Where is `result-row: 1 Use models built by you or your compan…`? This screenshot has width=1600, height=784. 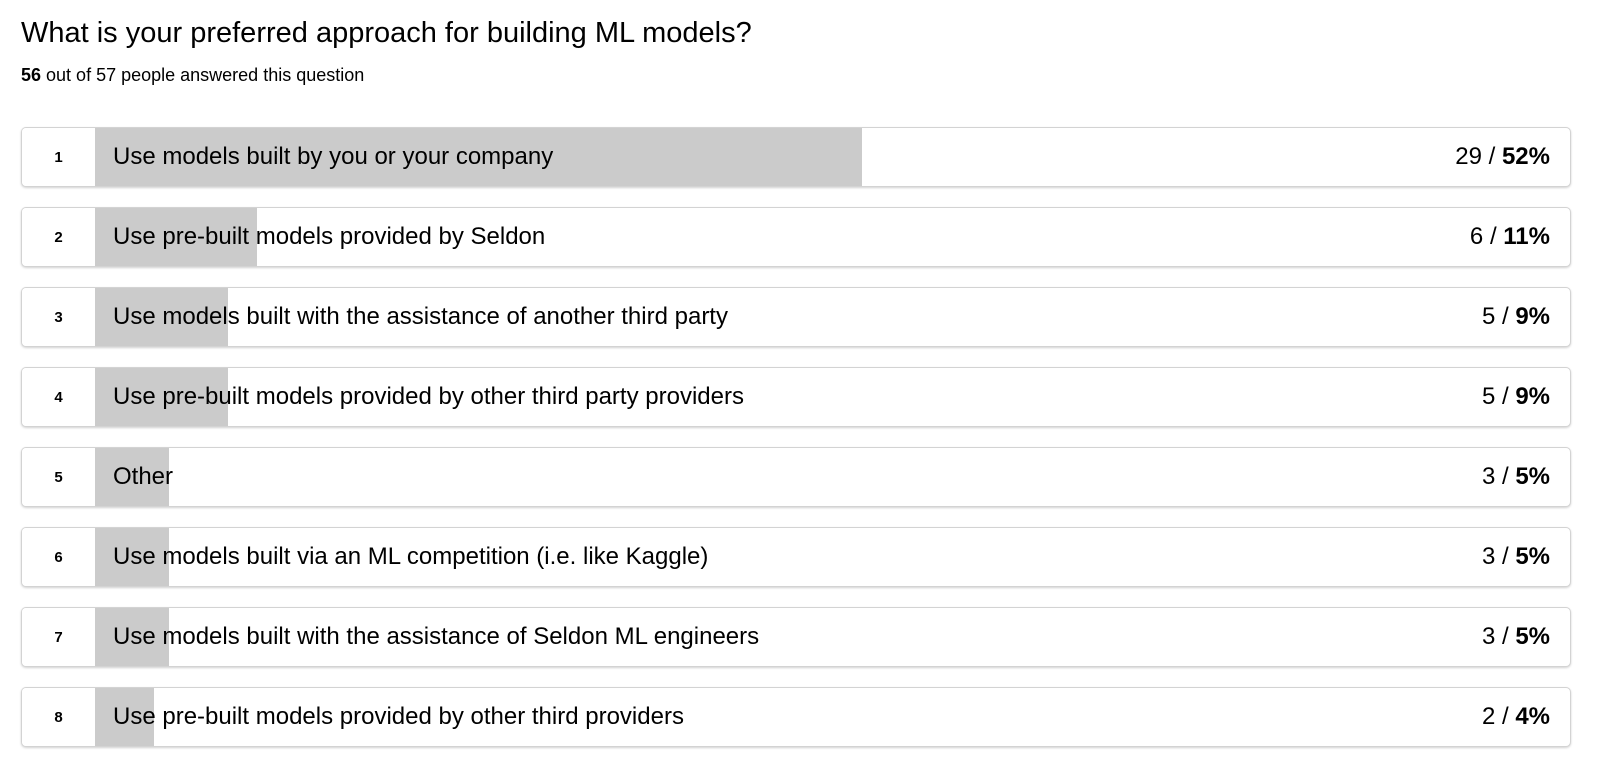
result-row: 1 Use models built by you or your compan… is located at coordinates (796, 157).